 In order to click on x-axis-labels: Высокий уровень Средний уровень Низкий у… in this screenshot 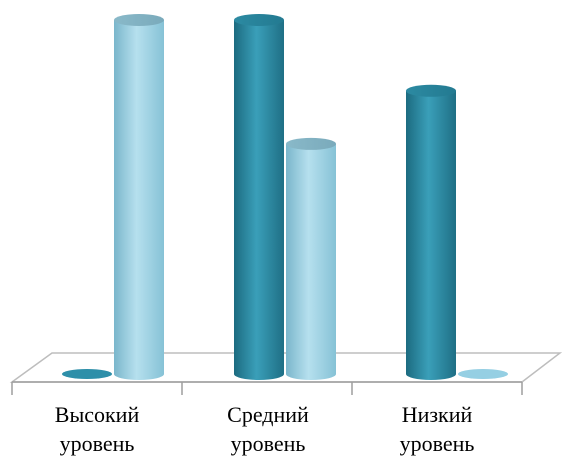, I will do `click(265, 429)`.